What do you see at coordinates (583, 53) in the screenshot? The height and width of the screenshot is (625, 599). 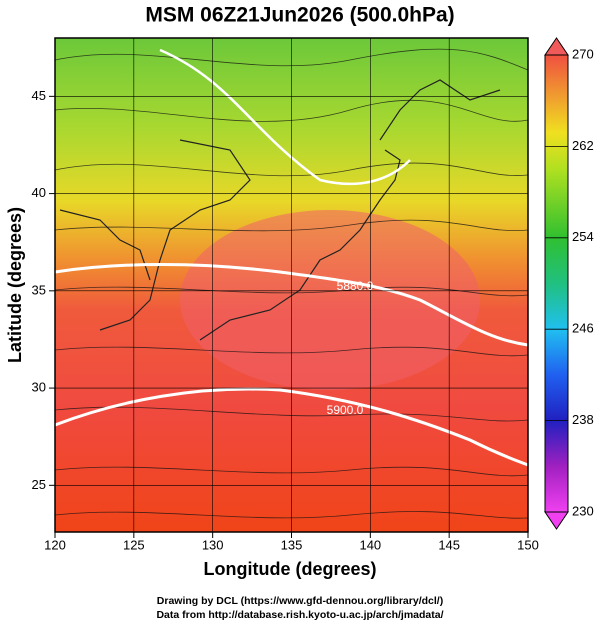 I see `colorbar-tick-label: 270` at bounding box center [583, 53].